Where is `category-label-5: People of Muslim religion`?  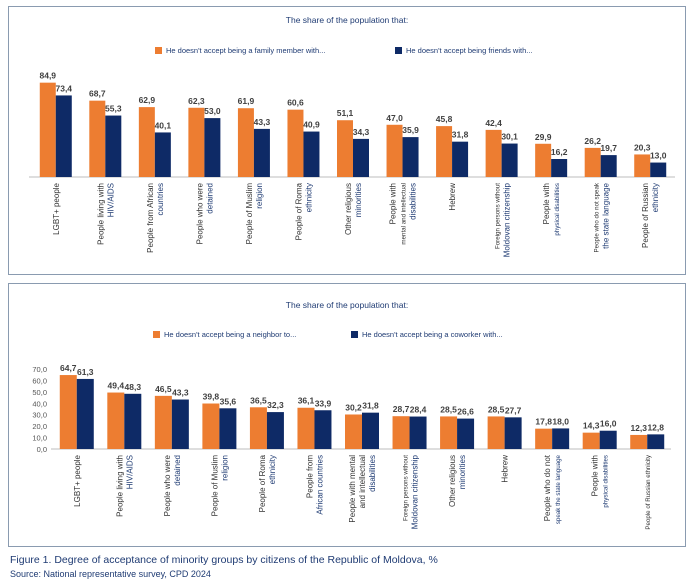 category-label-5: People of Muslim religion is located at coordinates (254, 214).